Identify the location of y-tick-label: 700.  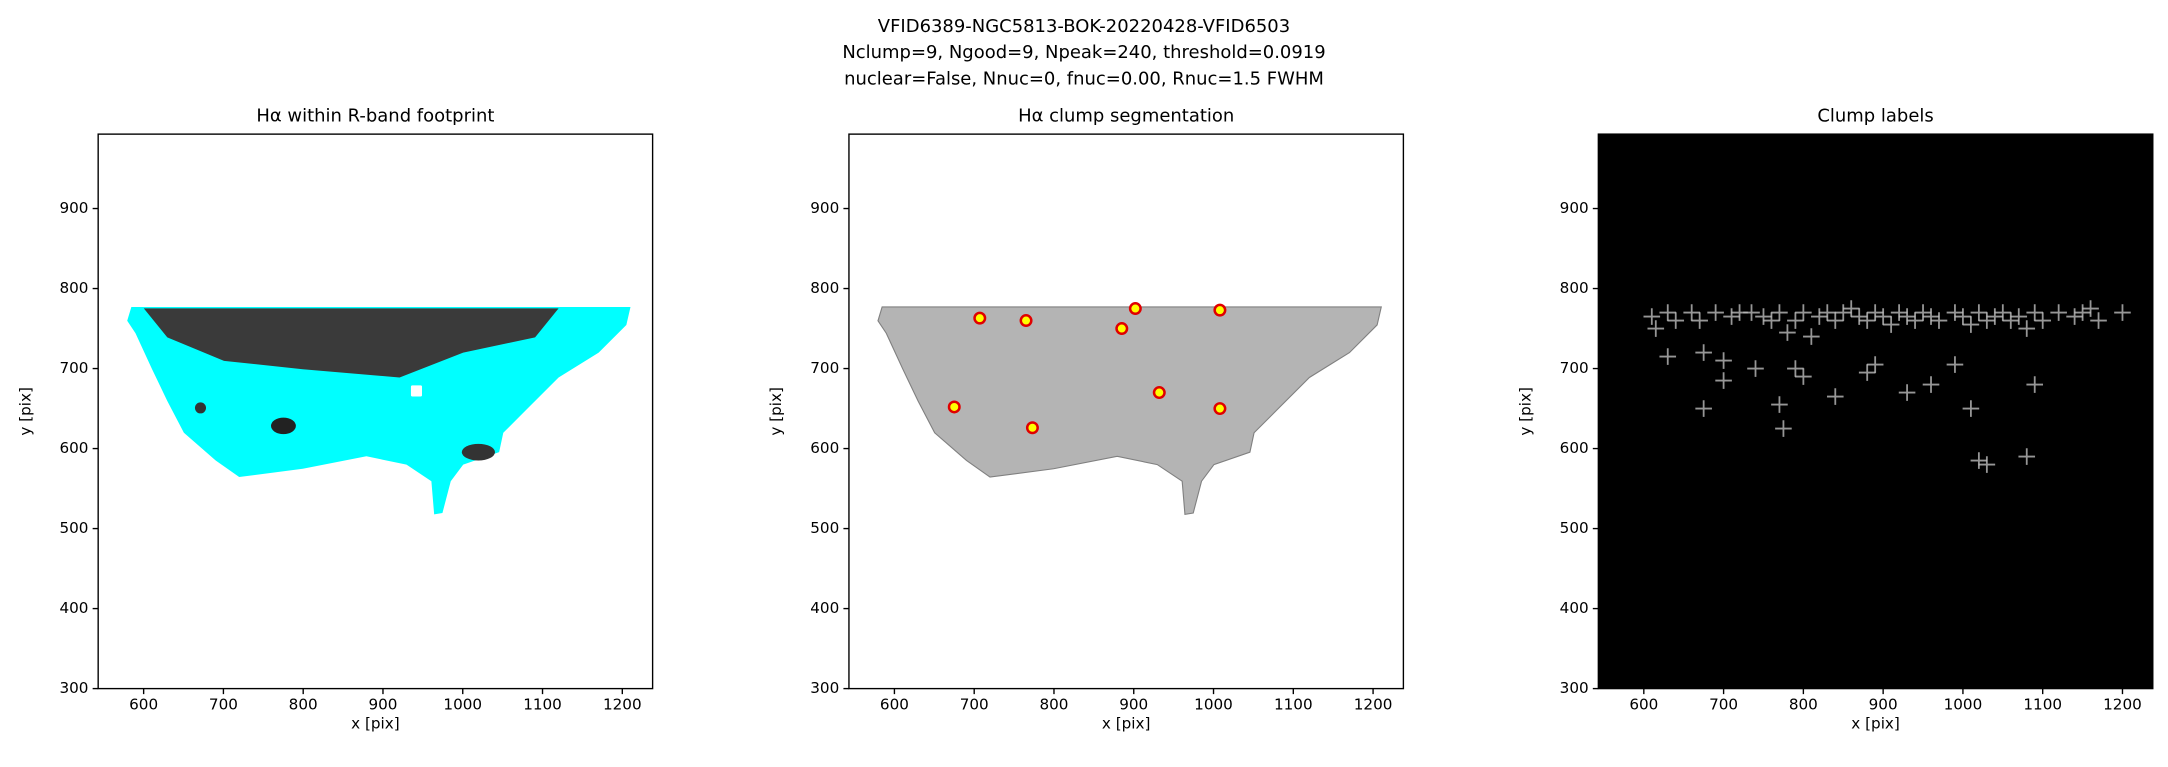
(1574, 368).